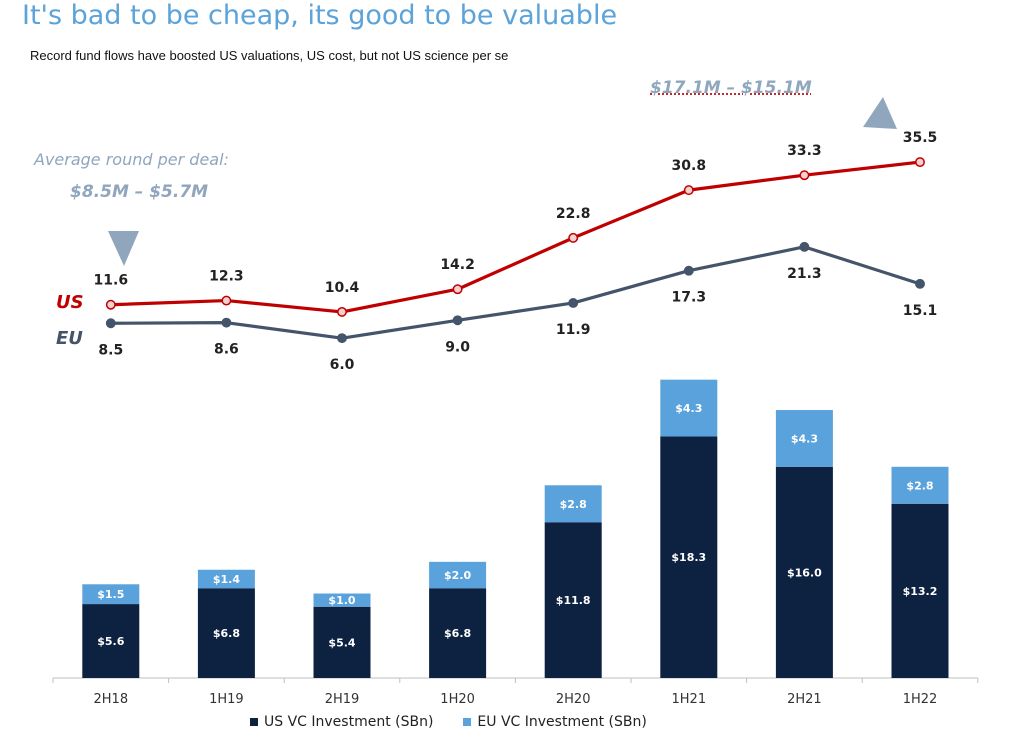  I want to click on bar-us-1H22, so click(920, 590).